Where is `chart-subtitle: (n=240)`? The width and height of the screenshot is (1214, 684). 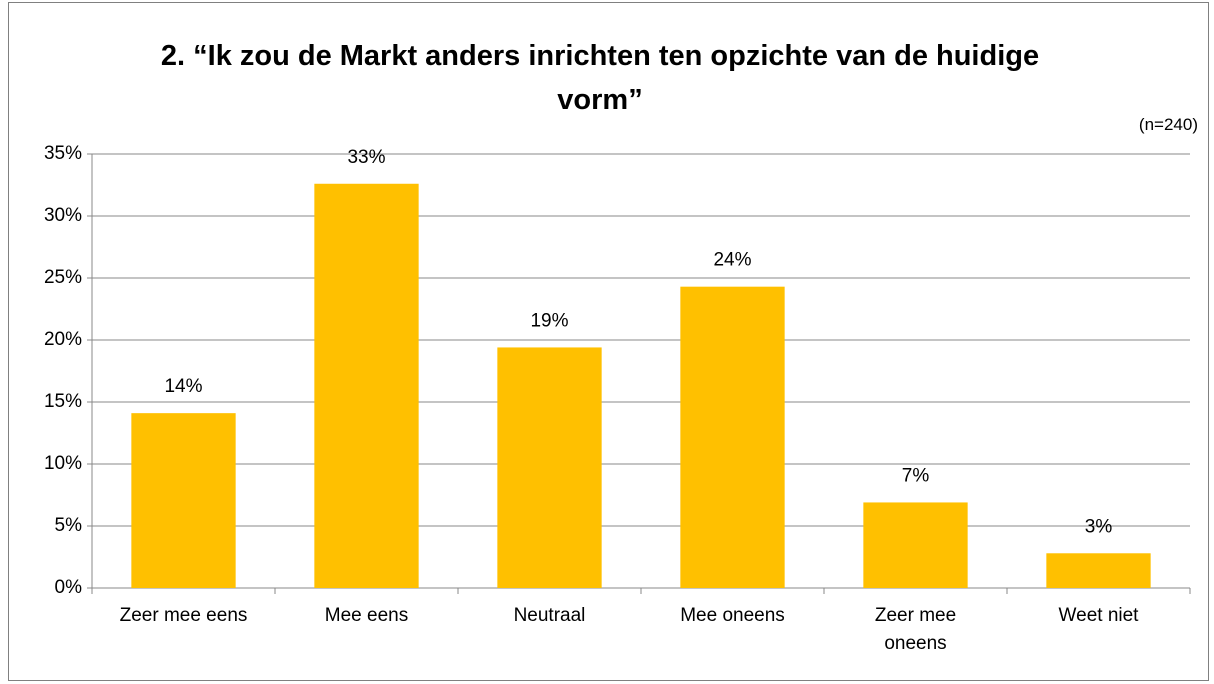
chart-subtitle: (n=240) is located at coordinates (1168, 124).